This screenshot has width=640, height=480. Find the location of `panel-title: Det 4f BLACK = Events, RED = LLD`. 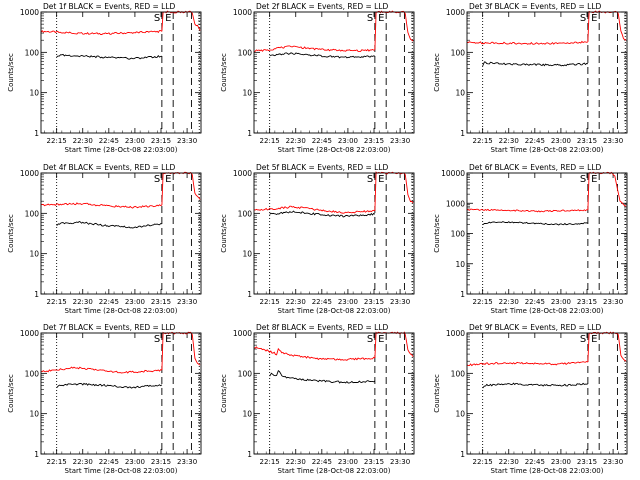

panel-title: Det 4f BLACK = Events, RED = LLD is located at coordinates (109, 167).